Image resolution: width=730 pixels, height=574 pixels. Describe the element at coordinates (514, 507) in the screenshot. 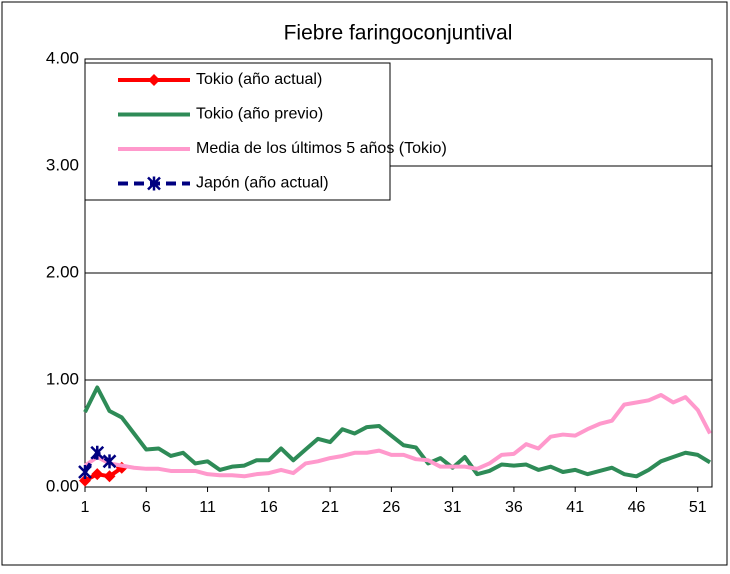

I see `x-tick-label: 36` at that location.